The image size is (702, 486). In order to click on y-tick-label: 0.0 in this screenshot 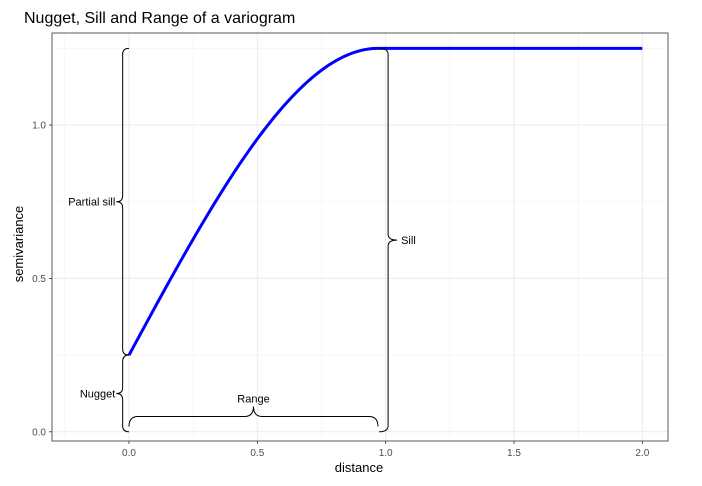, I will do `click(39, 432)`.